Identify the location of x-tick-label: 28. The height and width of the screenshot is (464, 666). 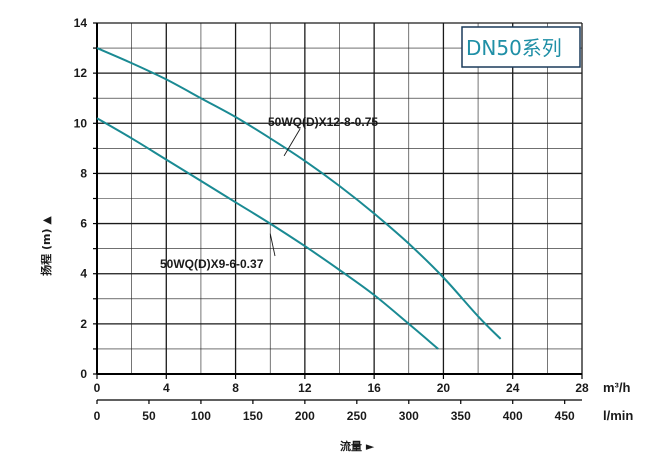
(582, 388).